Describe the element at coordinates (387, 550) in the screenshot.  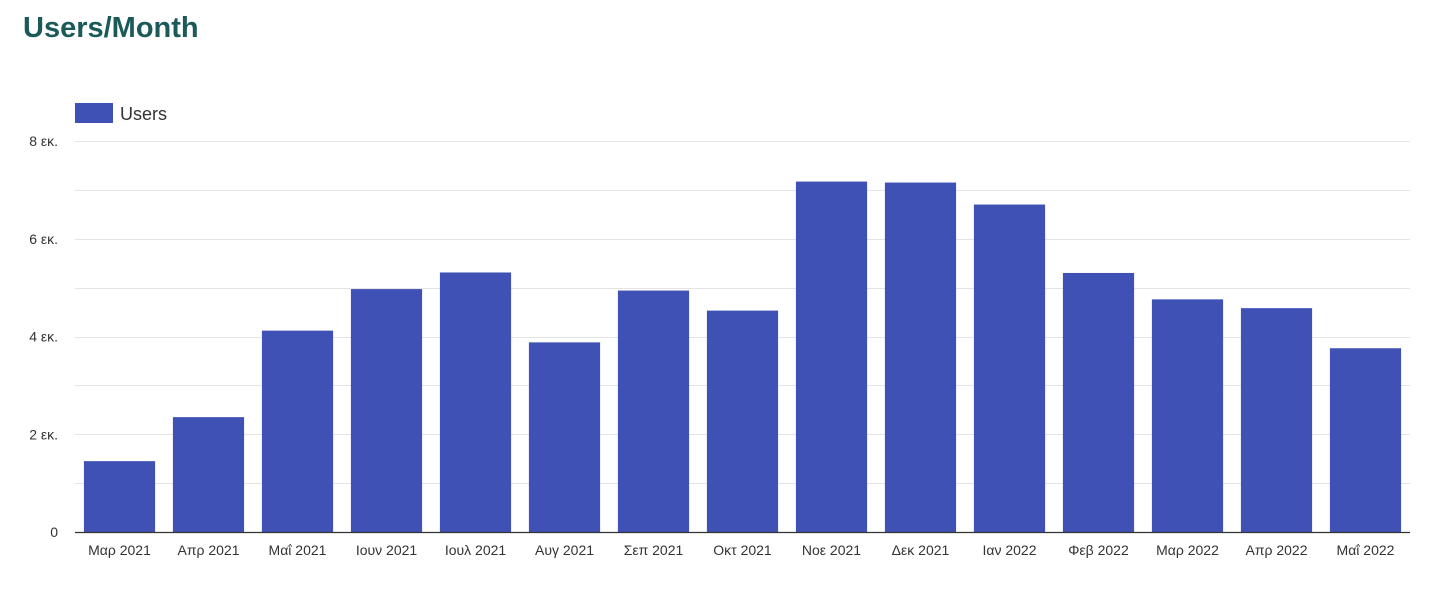
I see `x-tick-label: Ιουν 2021` at that location.